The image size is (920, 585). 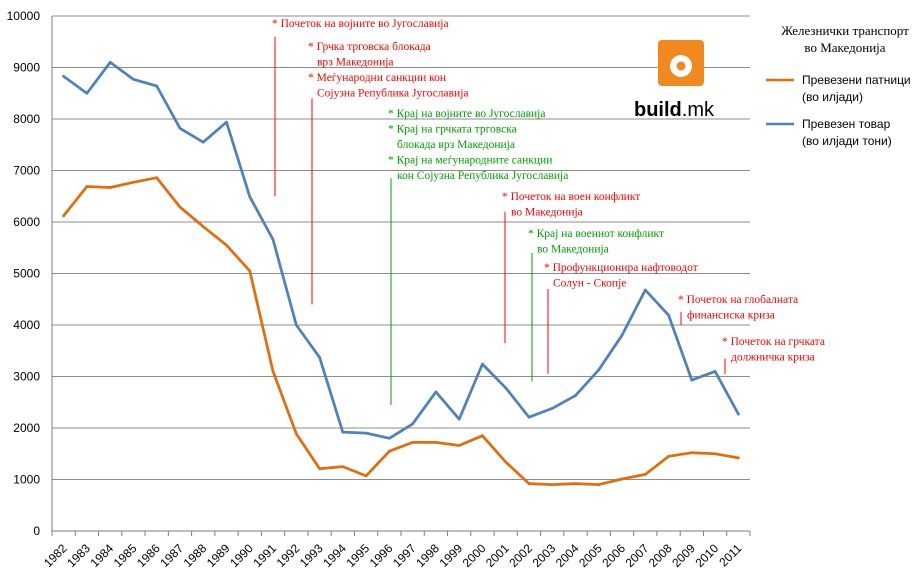 I want to click on y-tick-label: 7000, so click(x=26, y=171).